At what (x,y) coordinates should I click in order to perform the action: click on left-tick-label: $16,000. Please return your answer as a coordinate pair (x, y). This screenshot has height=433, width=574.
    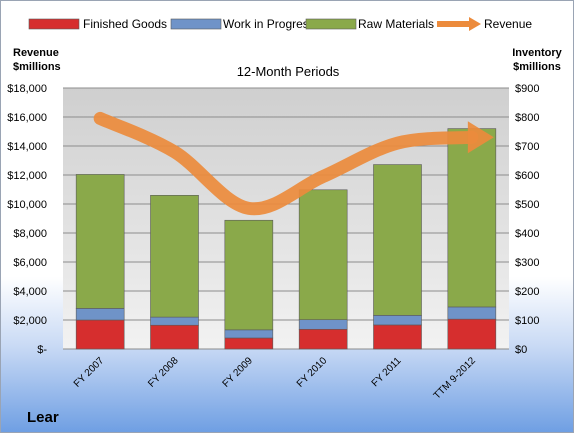
    Looking at the image, I should click on (27, 118).